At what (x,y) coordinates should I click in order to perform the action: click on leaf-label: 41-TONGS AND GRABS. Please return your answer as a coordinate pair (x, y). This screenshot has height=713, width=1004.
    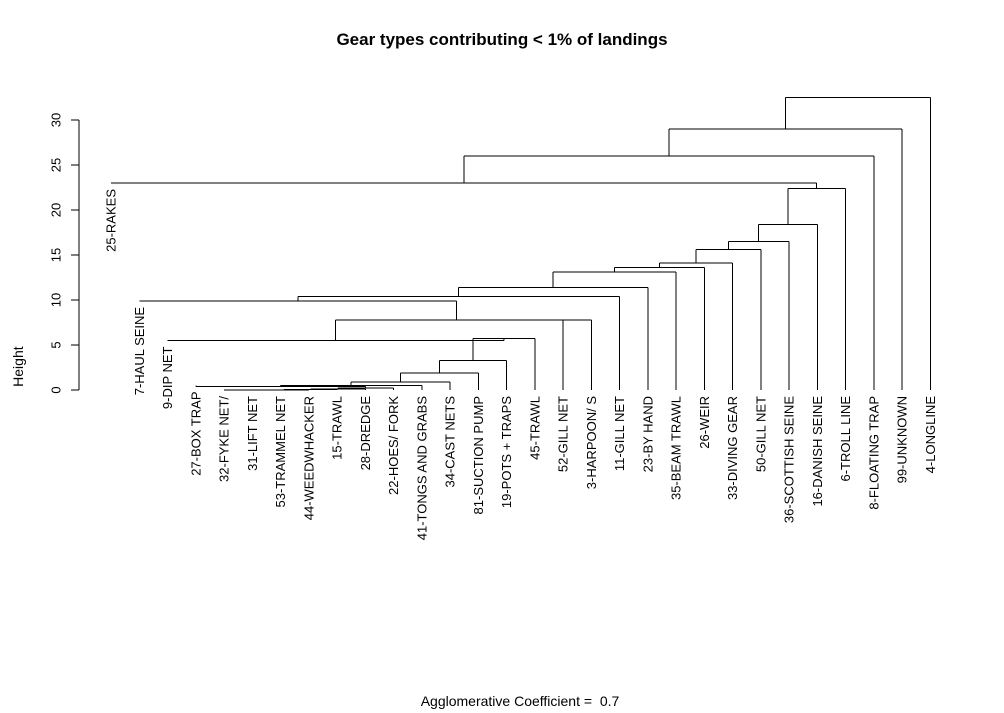
    Looking at the image, I should click on (421, 468).